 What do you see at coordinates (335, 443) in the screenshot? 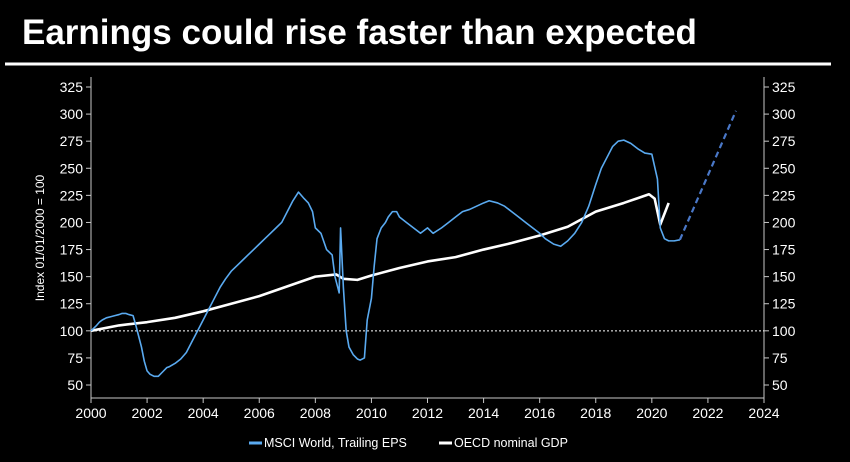
I see `legend-label-eps: MSCI World, Trailing EPS` at bounding box center [335, 443].